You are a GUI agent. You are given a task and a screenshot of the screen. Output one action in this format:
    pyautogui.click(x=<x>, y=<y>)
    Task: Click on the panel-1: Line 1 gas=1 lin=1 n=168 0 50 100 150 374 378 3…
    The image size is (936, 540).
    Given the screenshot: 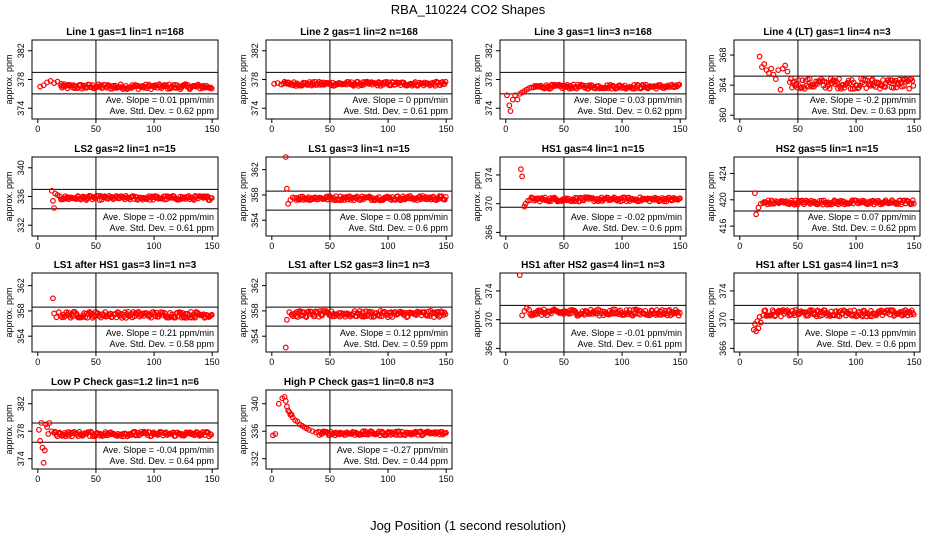 What is the action you would take?
    pyautogui.click(x=112, y=80)
    